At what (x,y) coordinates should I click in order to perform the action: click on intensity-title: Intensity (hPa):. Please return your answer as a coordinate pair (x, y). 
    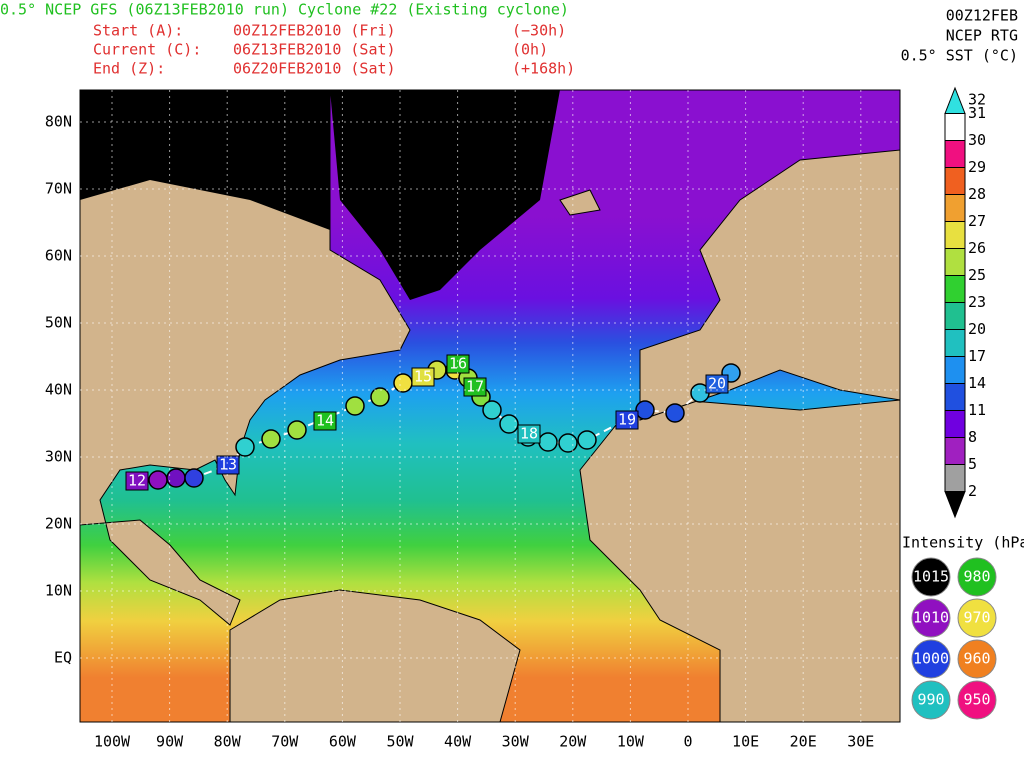
    Looking at the image, I should click on (963, 543).